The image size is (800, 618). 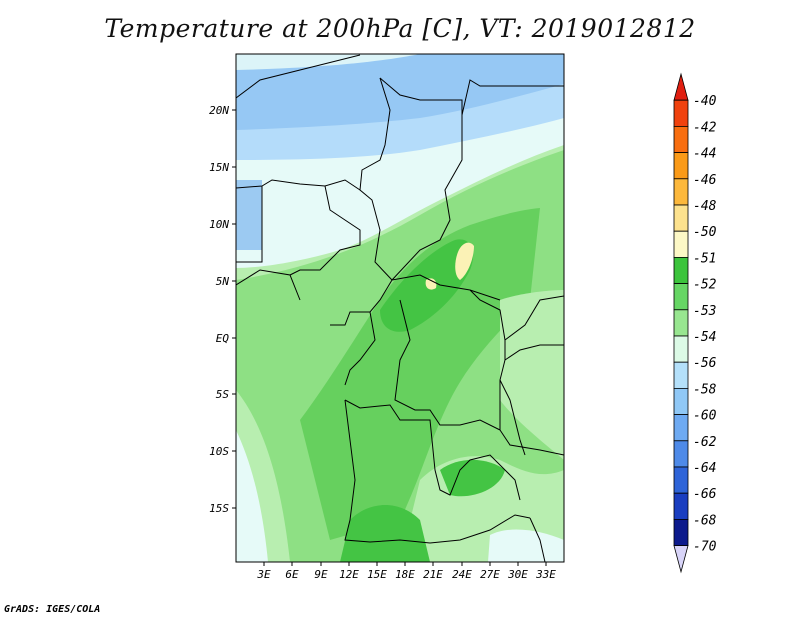 What do you see at coordinates (704, 258) in the screenshot?
I see `colorbar-label: -51` at bounding box center [704, 258].